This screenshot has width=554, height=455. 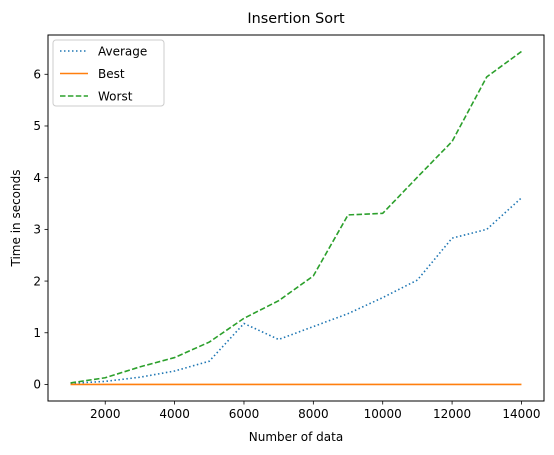 I want to click on y-axis-label: Time in seconds, so click(x=16, y=219).